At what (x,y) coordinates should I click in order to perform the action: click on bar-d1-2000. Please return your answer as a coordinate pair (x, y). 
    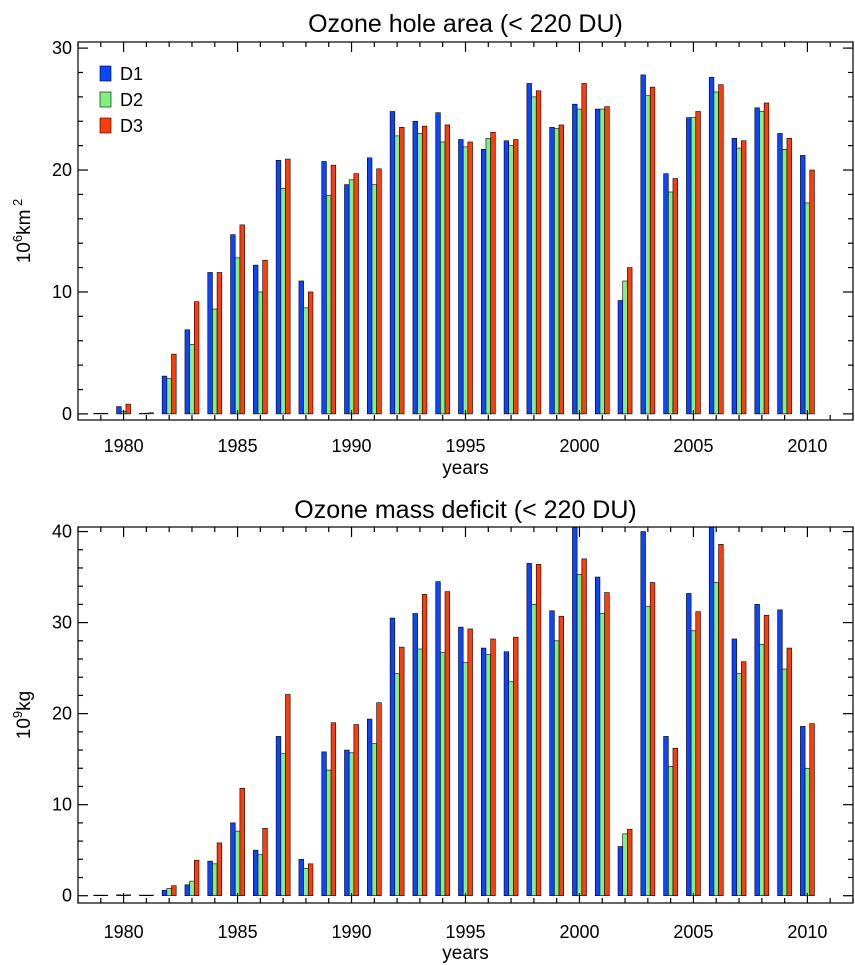
    Looking at the image, I should click on (575, 259).